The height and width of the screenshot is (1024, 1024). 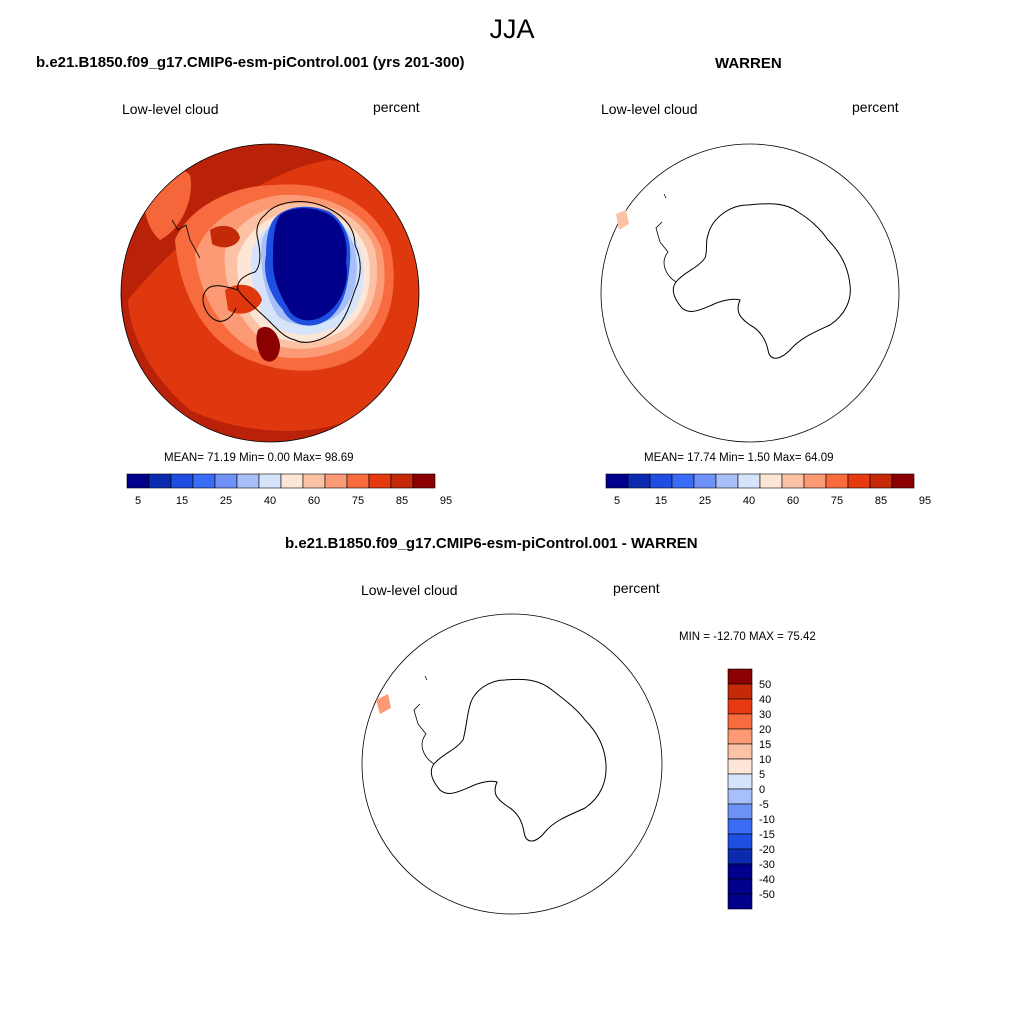 I want to click on right-colorbar-tick-label: 75, so click(x=837, y=501).